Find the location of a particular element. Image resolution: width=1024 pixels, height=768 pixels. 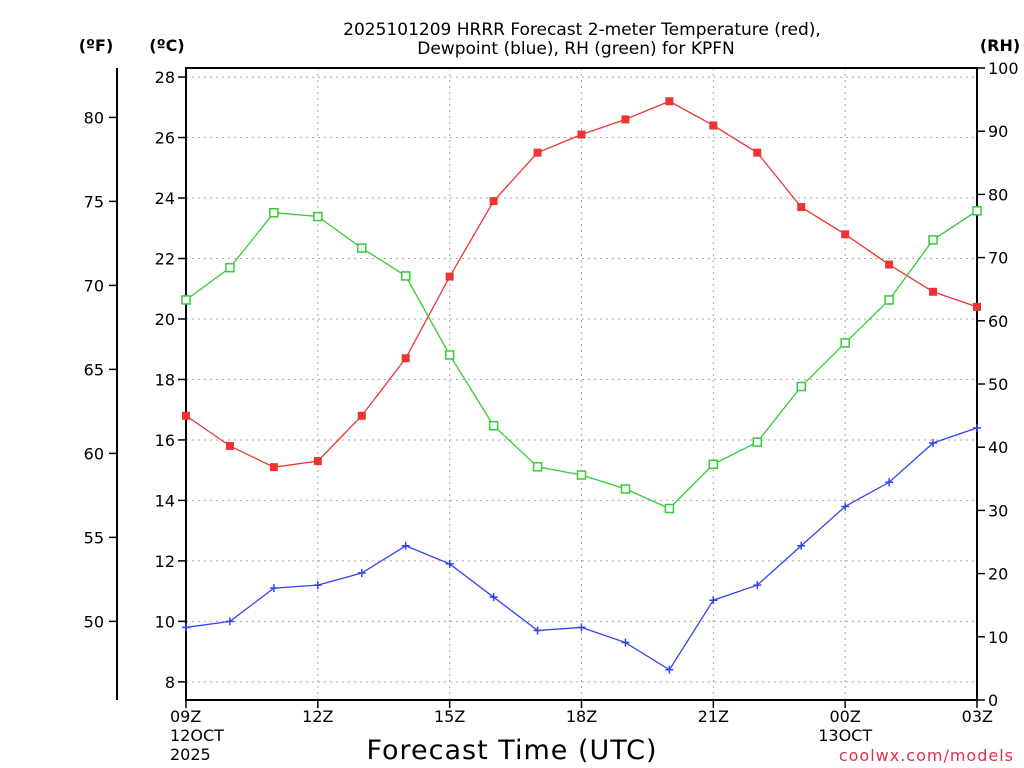

rh-tick-label: 20 is located at coordinates (998, 574).